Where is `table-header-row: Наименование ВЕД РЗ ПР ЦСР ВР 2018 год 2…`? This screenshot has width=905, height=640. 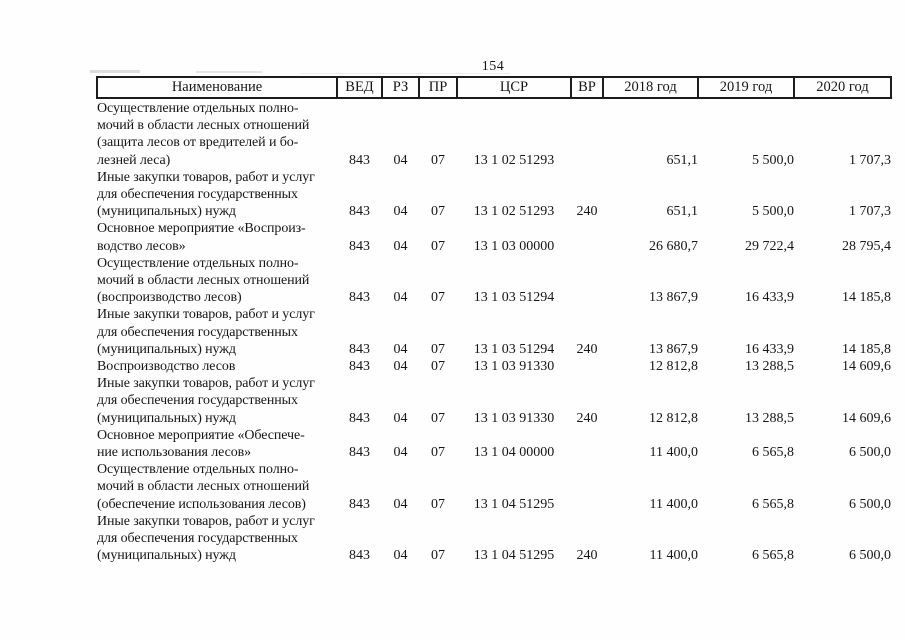
table-header-row: Наименование ВЕД РЗ ПР ЦСР ВР 2018 год 2… is located at coordinates (494, 87).